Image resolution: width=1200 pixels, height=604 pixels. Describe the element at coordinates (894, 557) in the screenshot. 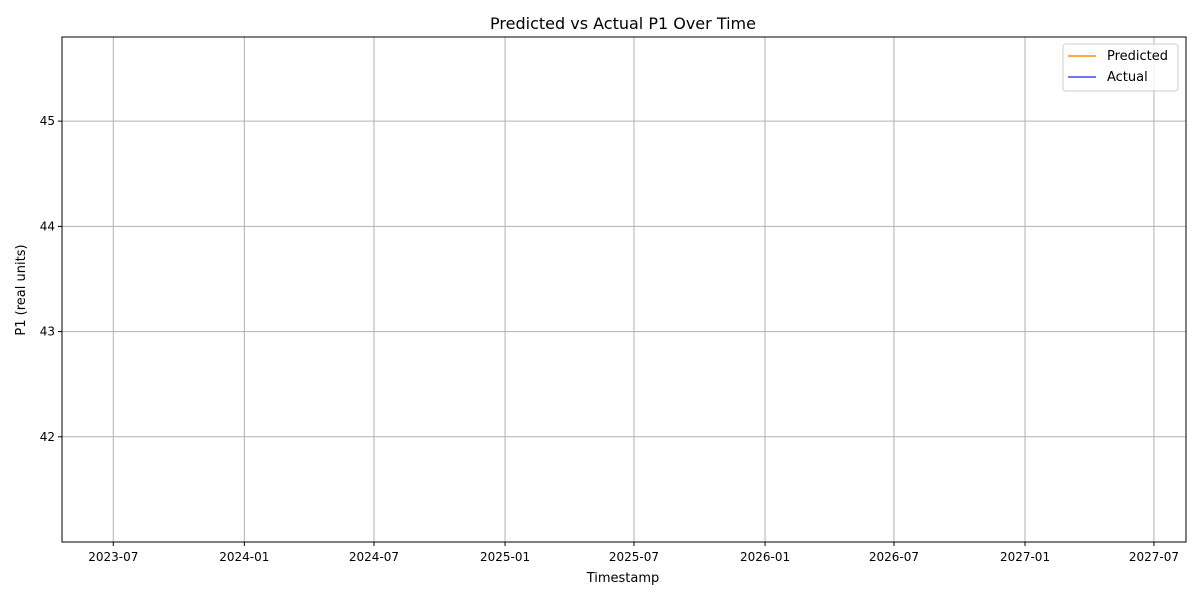

I see `x-tick-label: 2026-07` at that location.